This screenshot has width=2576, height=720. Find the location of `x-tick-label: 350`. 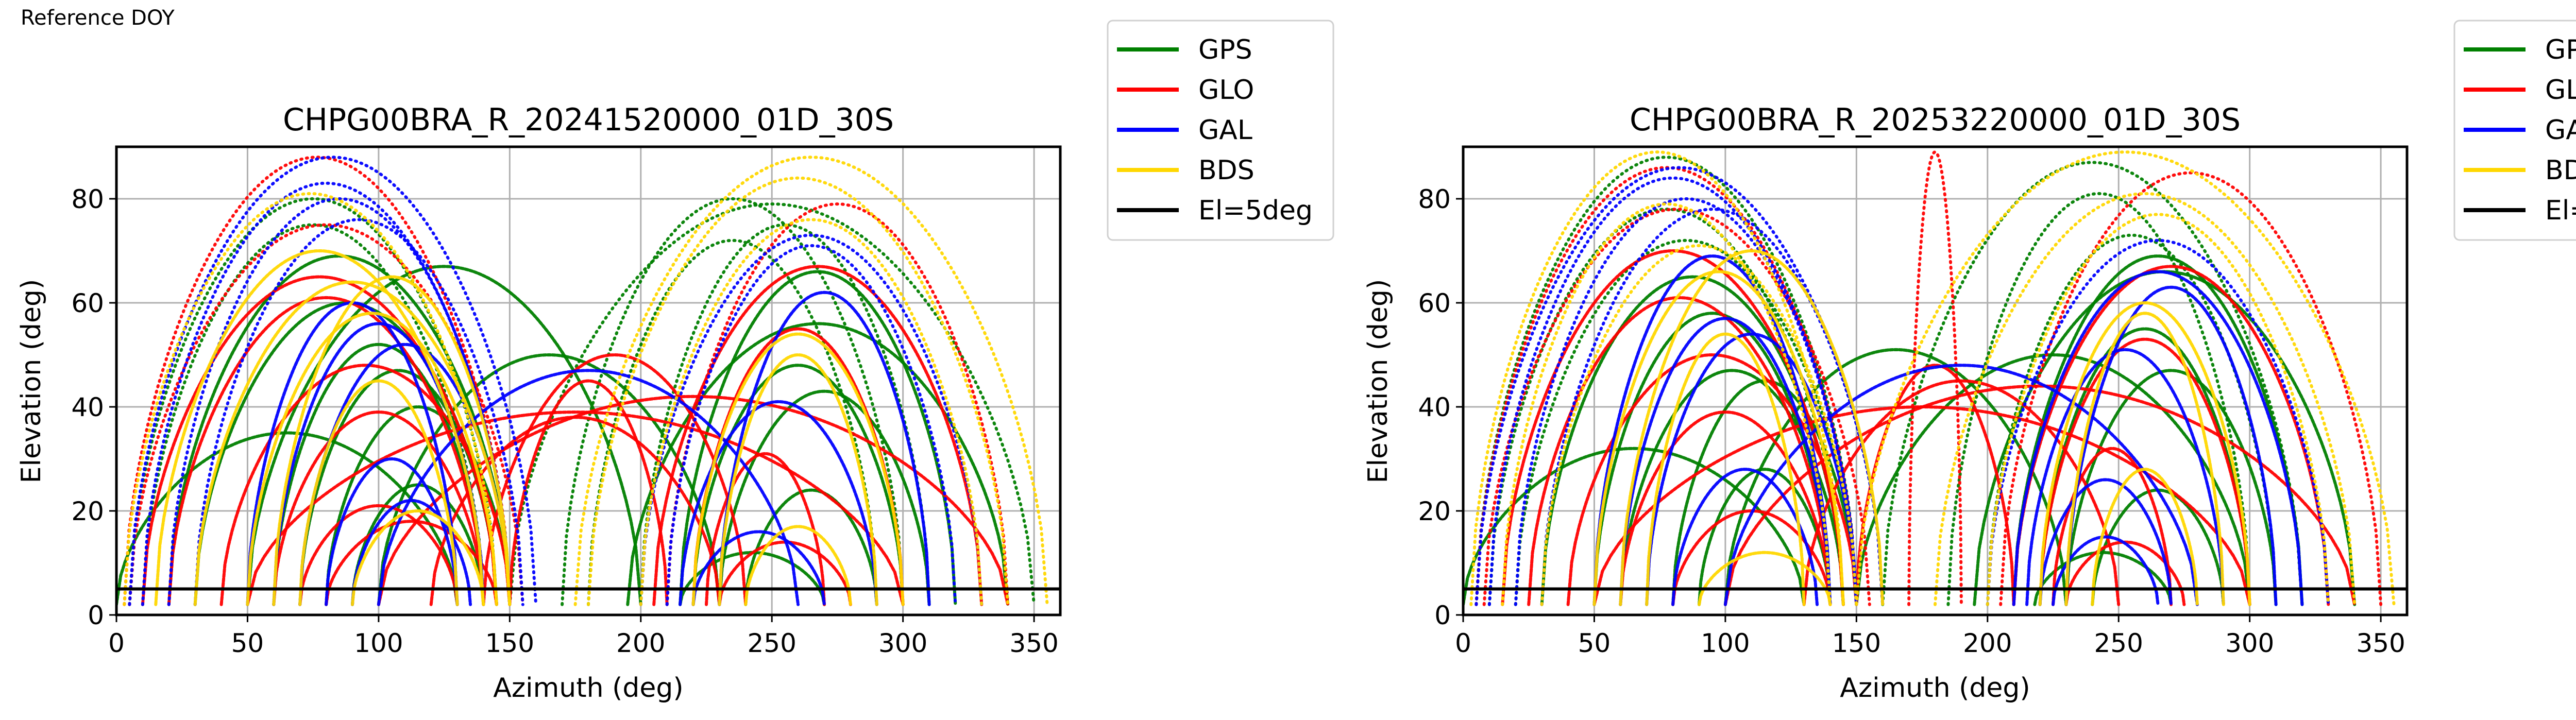

x-tick-label: 350 is located at coordinates (1033, 643).